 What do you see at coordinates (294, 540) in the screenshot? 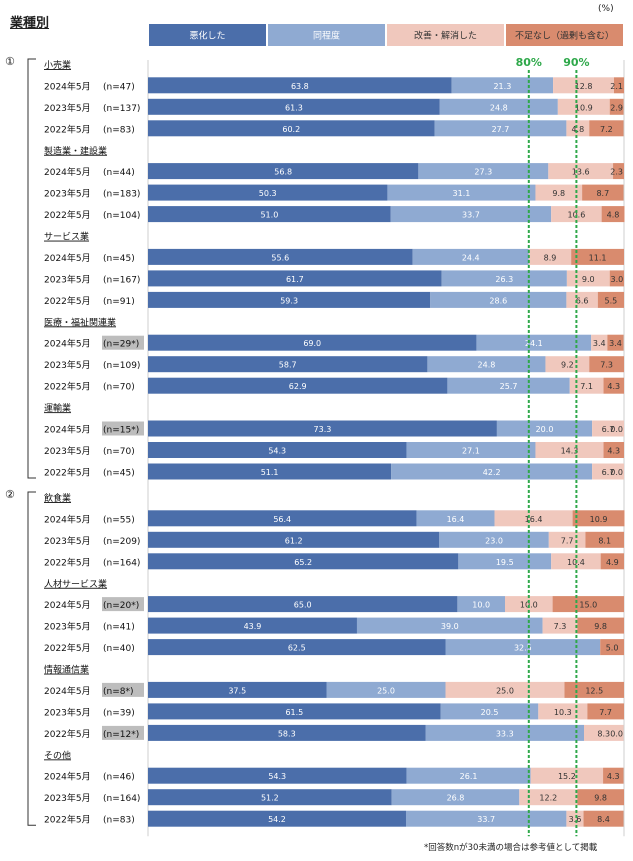
I see `bar-value-label: 61.2` at bounding box center [294, 540].